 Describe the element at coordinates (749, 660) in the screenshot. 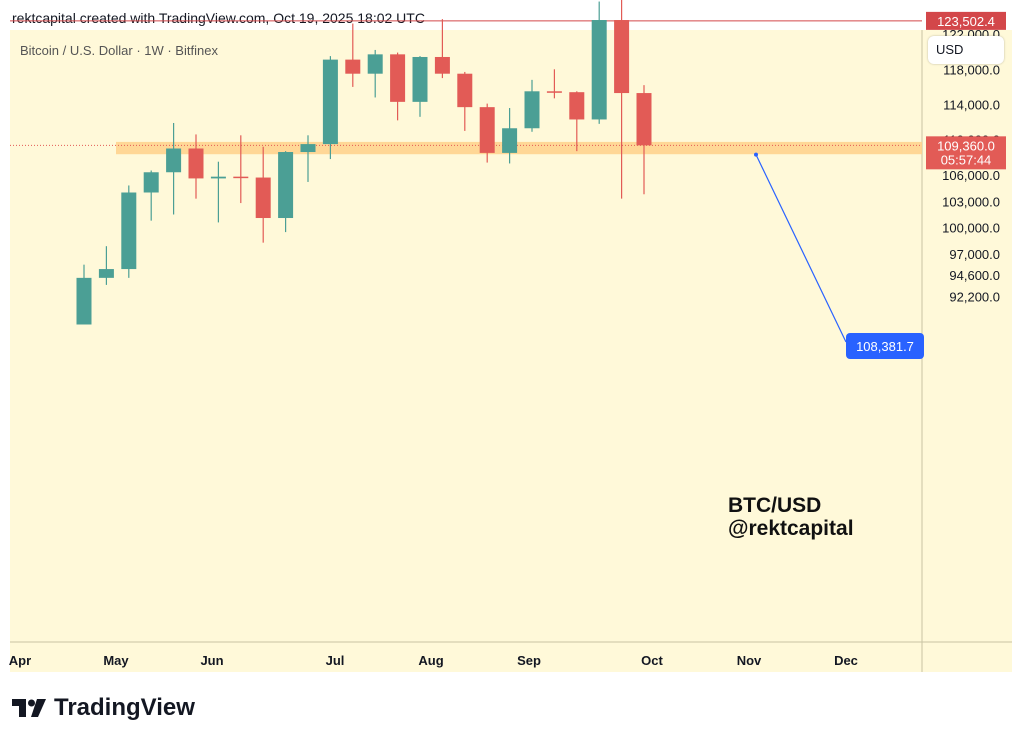

I see `x-tick-label: Nov` at that location.